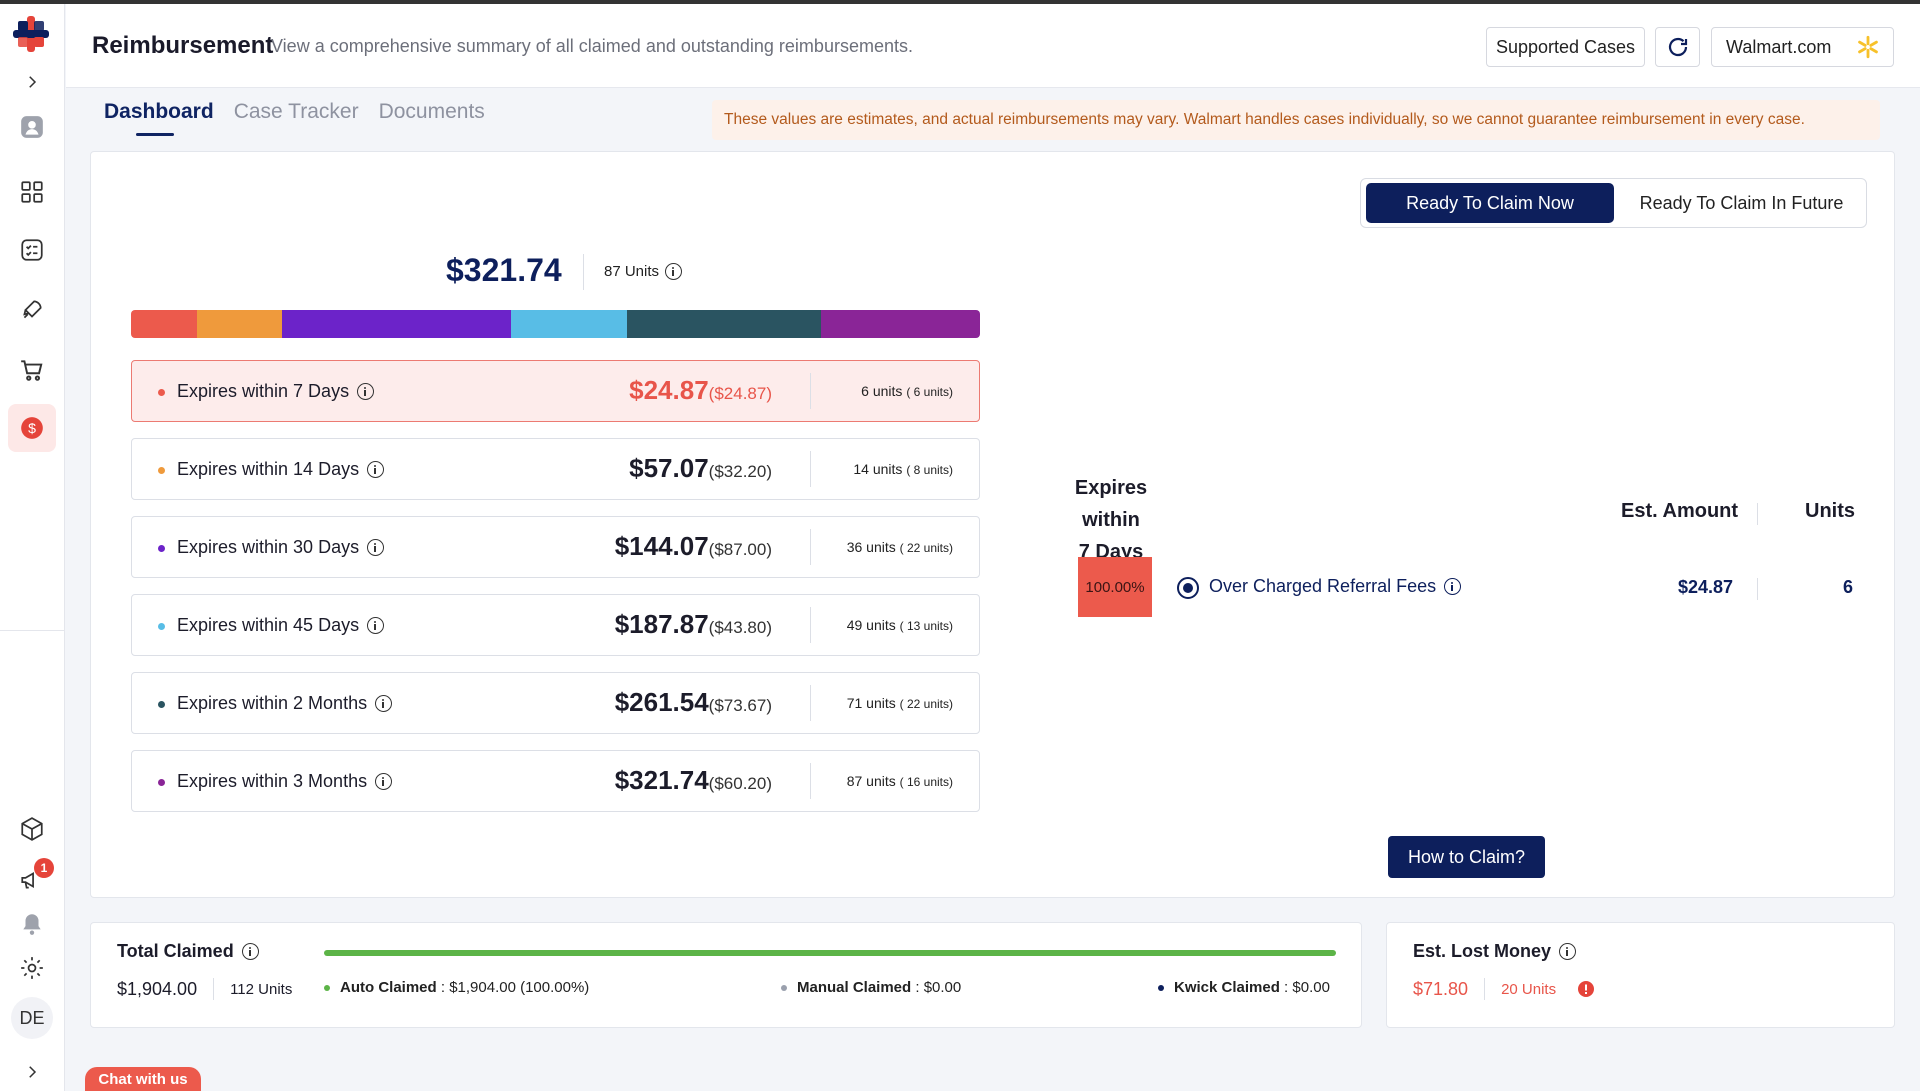 The width and height of the screenshot is (1920, 1091). I want to click on expiry-stacked-bar, so click(555, 324).